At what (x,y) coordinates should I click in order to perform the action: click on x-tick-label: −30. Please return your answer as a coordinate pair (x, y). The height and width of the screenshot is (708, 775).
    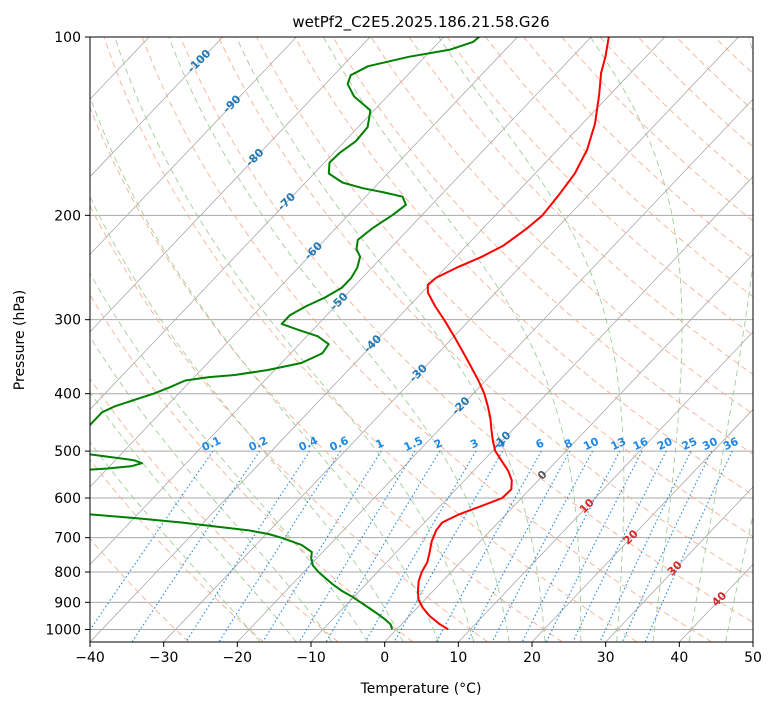
    Looking at the image, I should click on (164, 658).